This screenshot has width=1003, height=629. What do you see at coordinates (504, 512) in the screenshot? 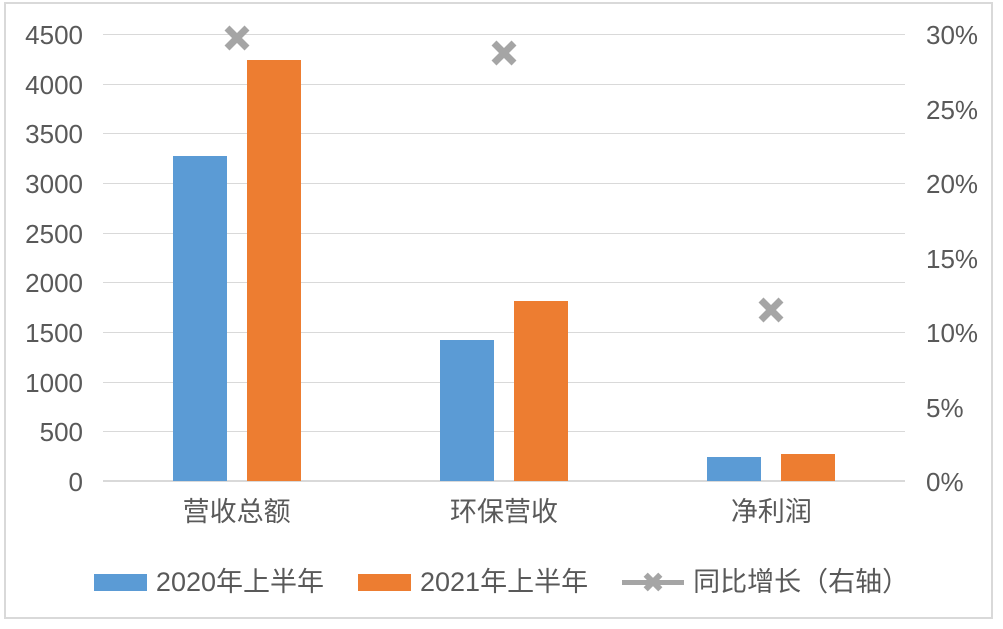
I see `category-label: 环保营收` at bounding box center [504, 512].